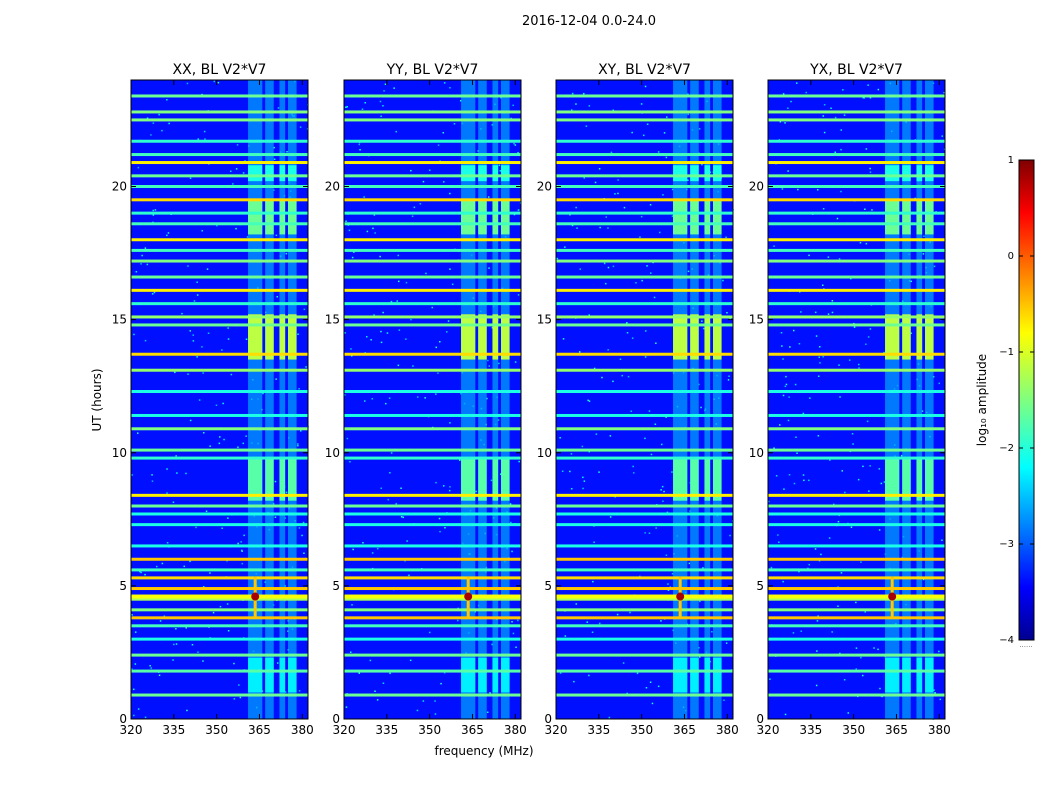 This screenshot has height=800, width=1050. Describe the element at coordinates (768, 730) in the screenshot. I see `x-tick-label: 320` at that location.